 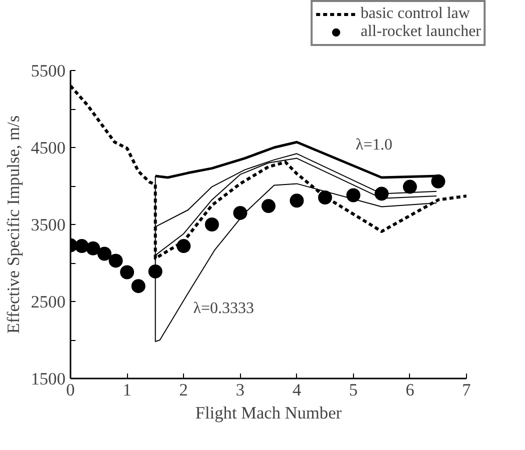 What do you see at coordinates (240, 390) in the screenshot?
I see `x-tick-label: 3` at bounding box center [240, 390].